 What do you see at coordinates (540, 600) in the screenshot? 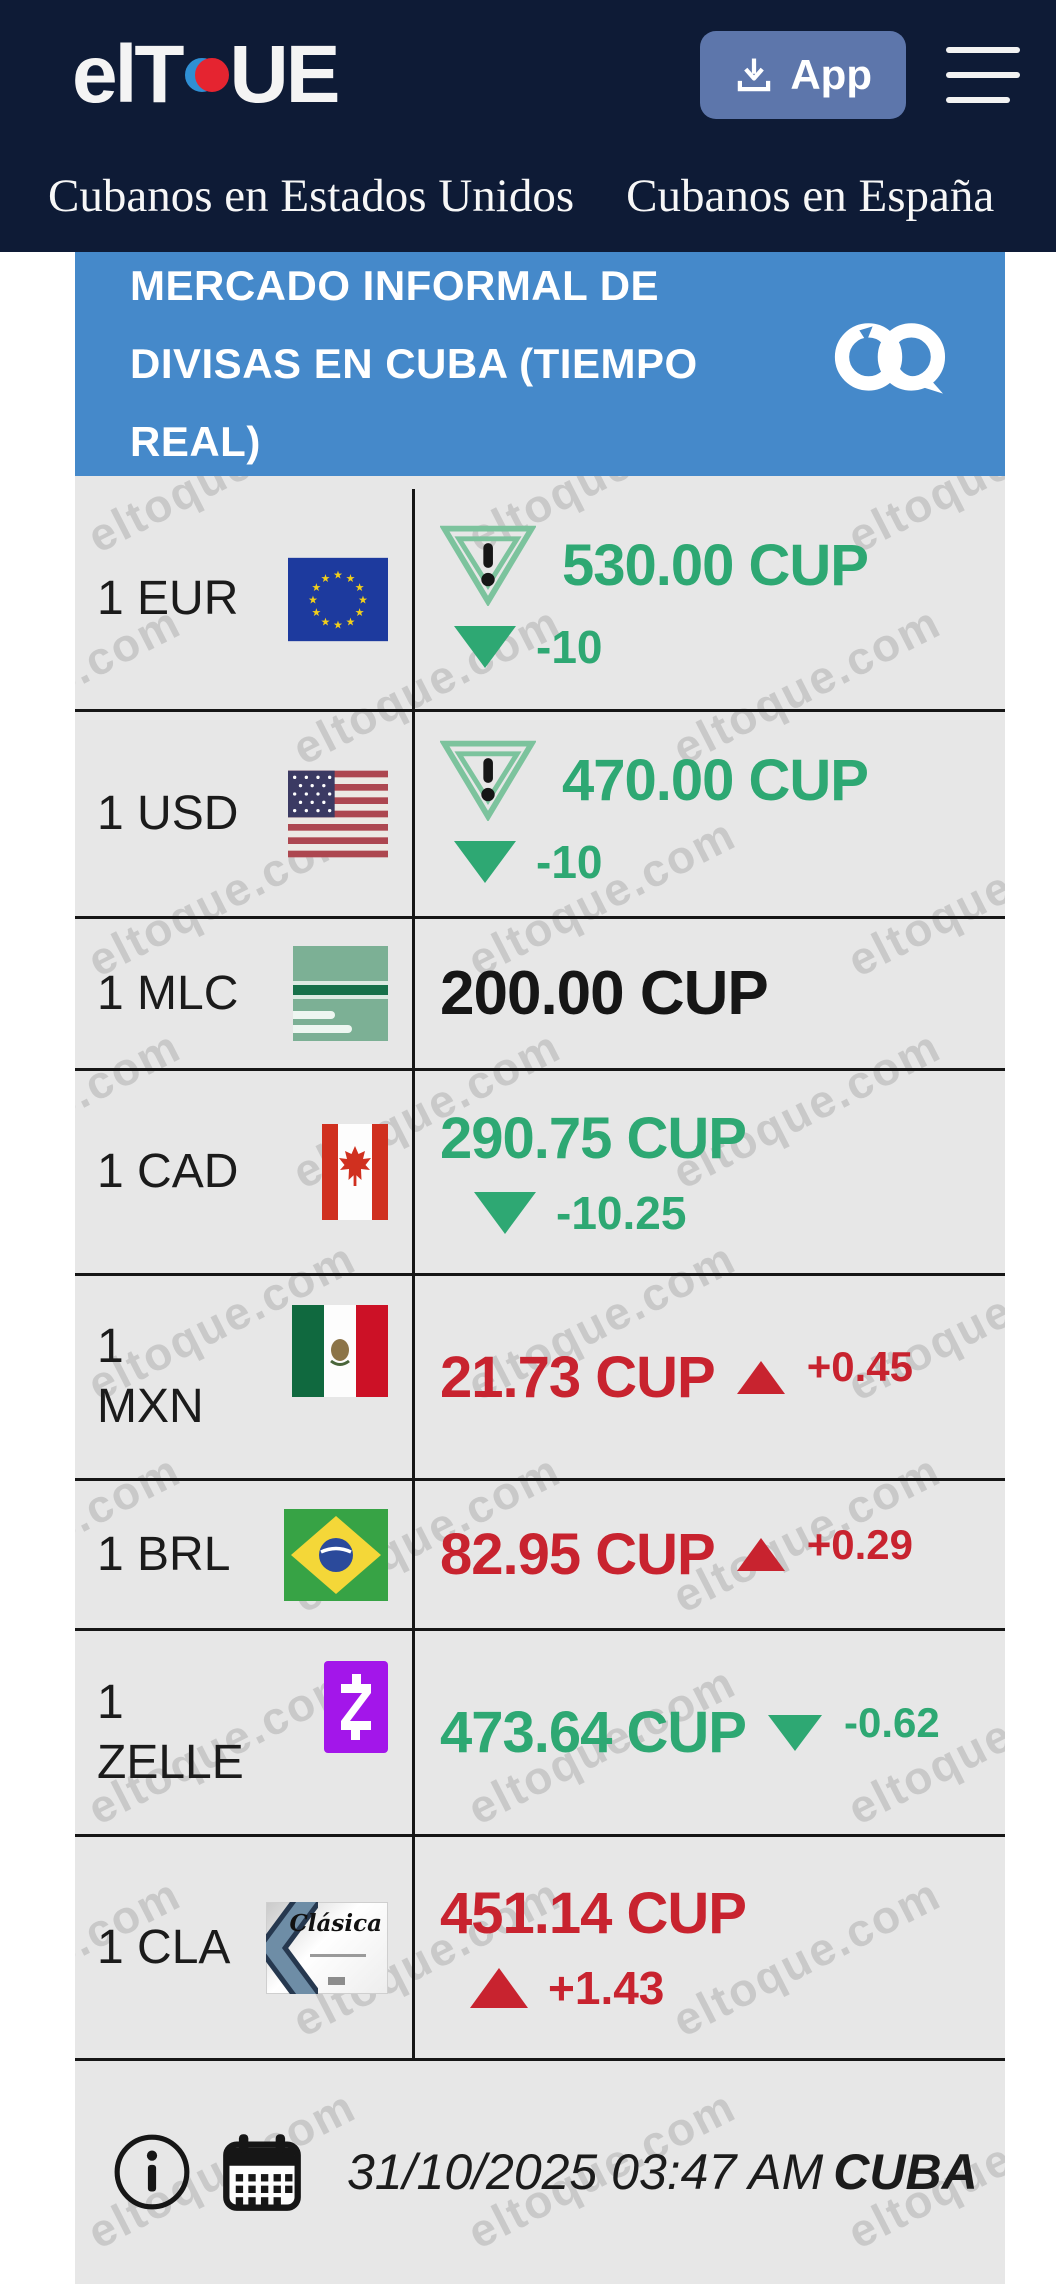
I see `rate-row-eur: 1 EUR ★ ★ ★ ★ ★ ★ ★ ★ ★ ★ ★ ★` at bounding box center [540, 600].